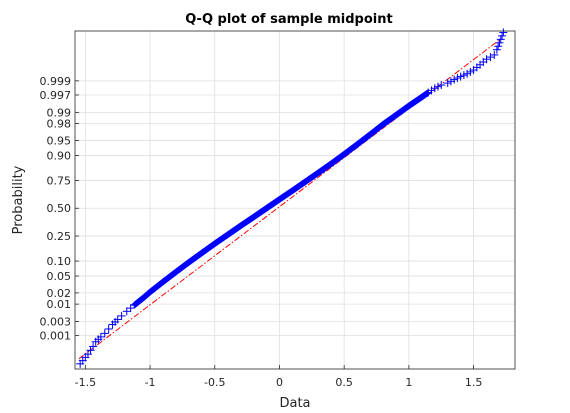  Describe the element at coordinates (59, 155) in the screenshot. I see `y-tick-label: 0.90` at that location.